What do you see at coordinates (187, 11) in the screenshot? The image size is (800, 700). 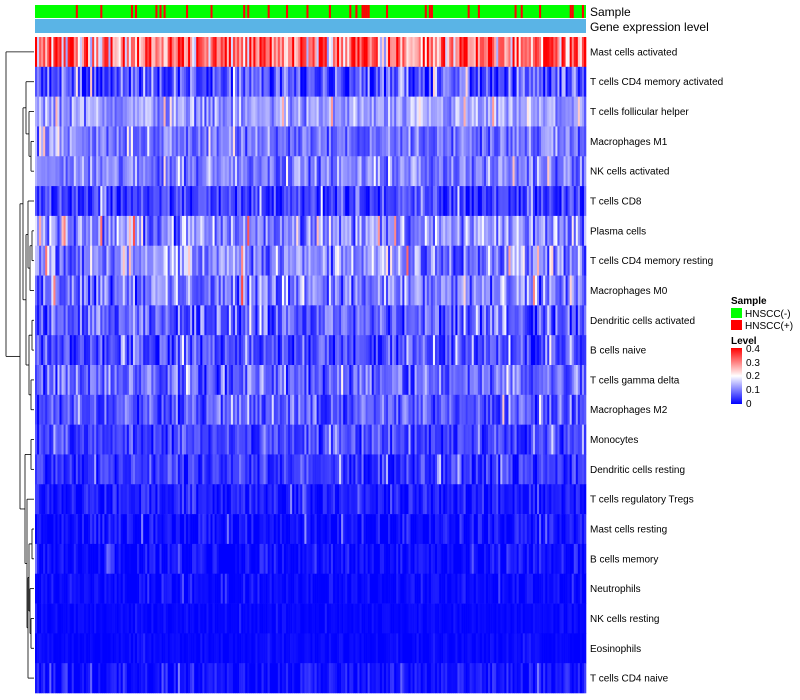 I see `sample-positive-mark` at bounding box center [187, 11].